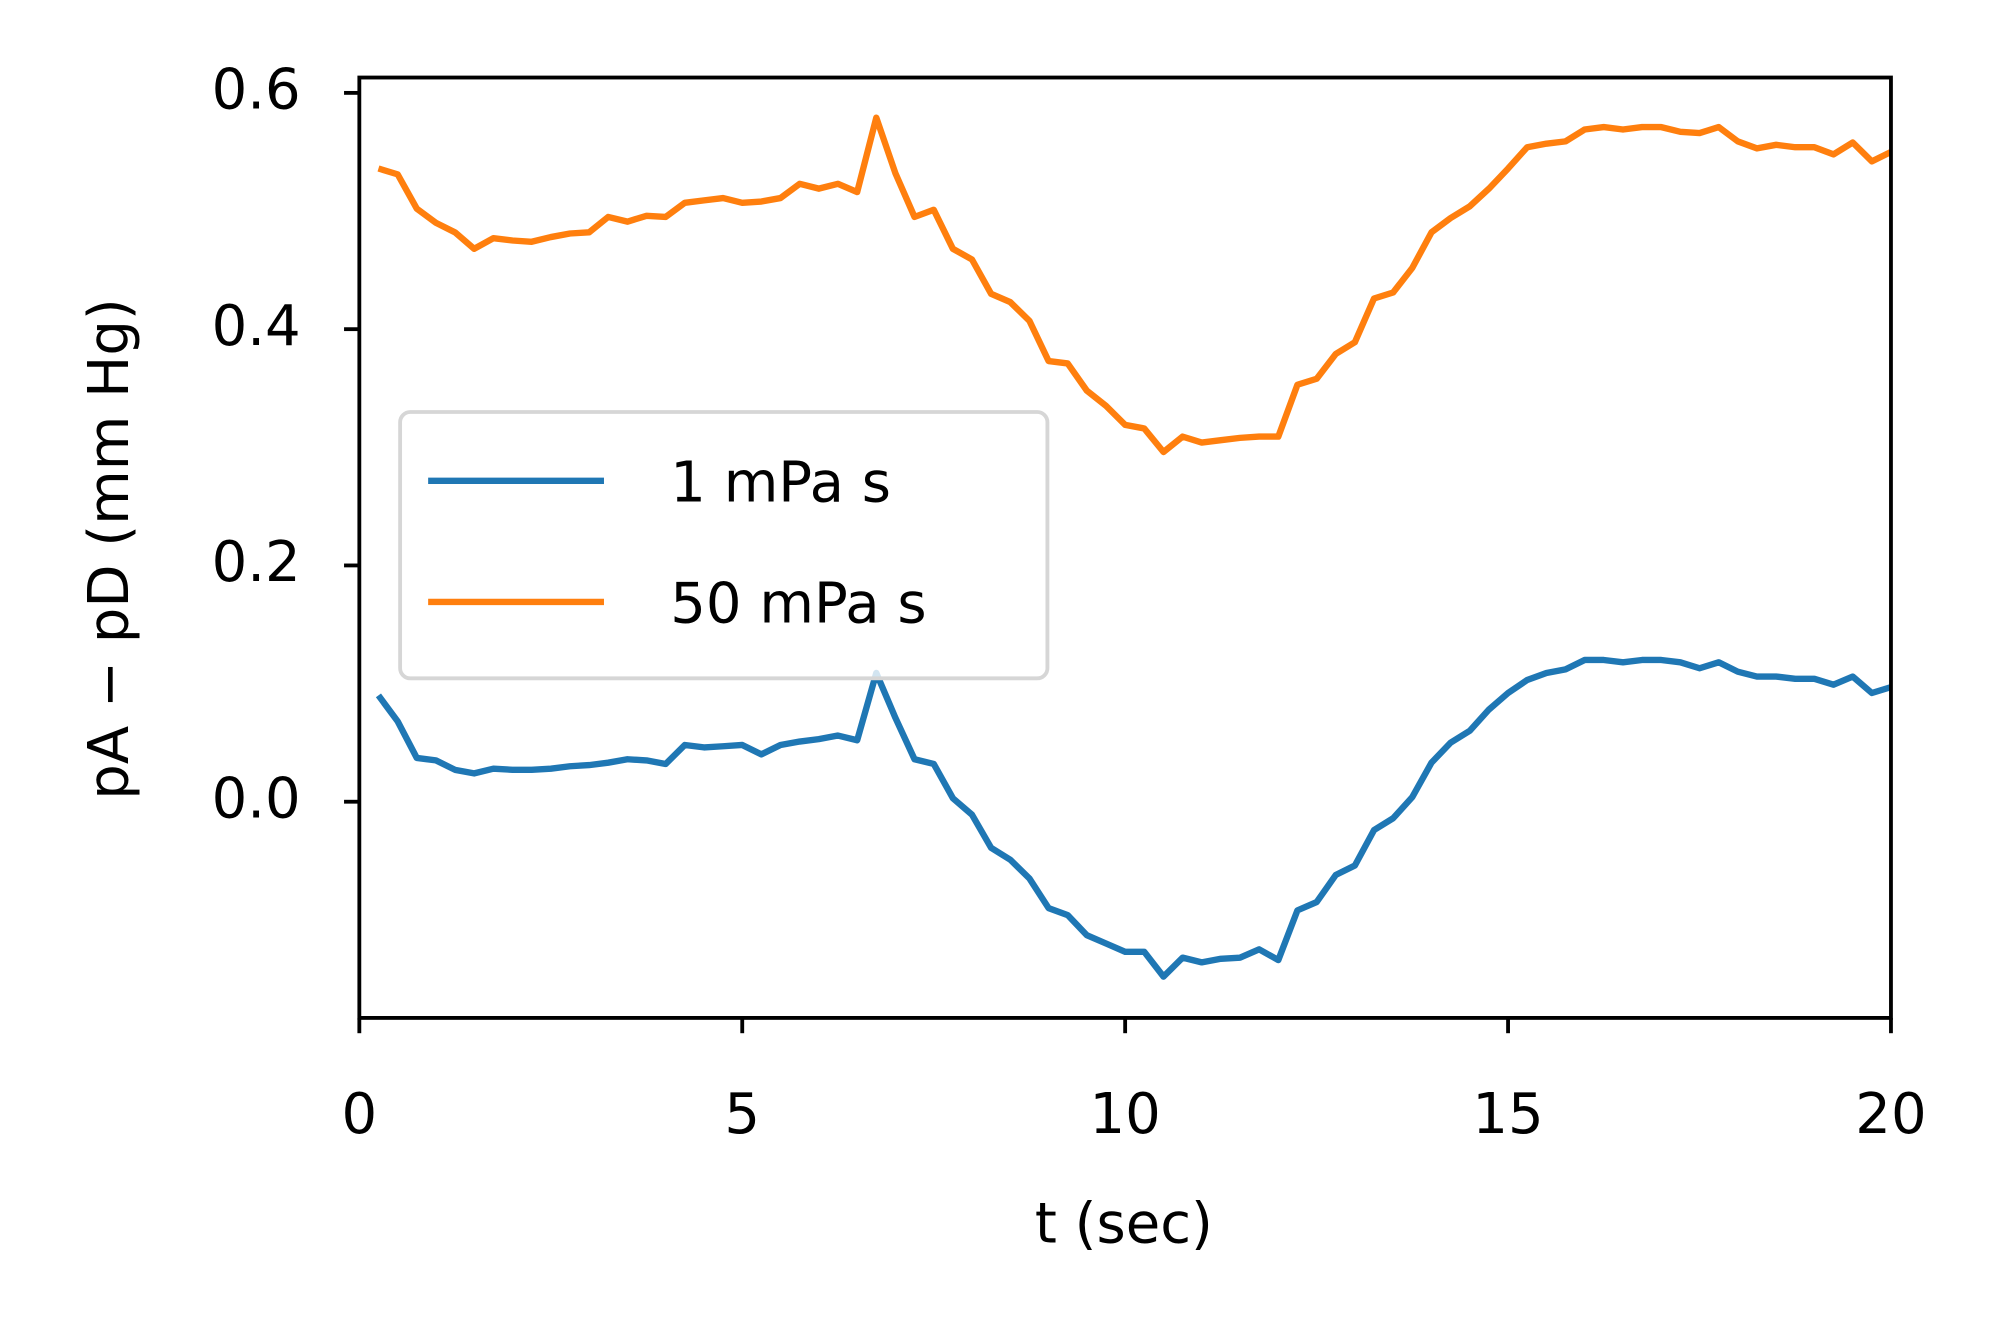  I want to click on y-tick-label: 0.2, so click(256, 562).